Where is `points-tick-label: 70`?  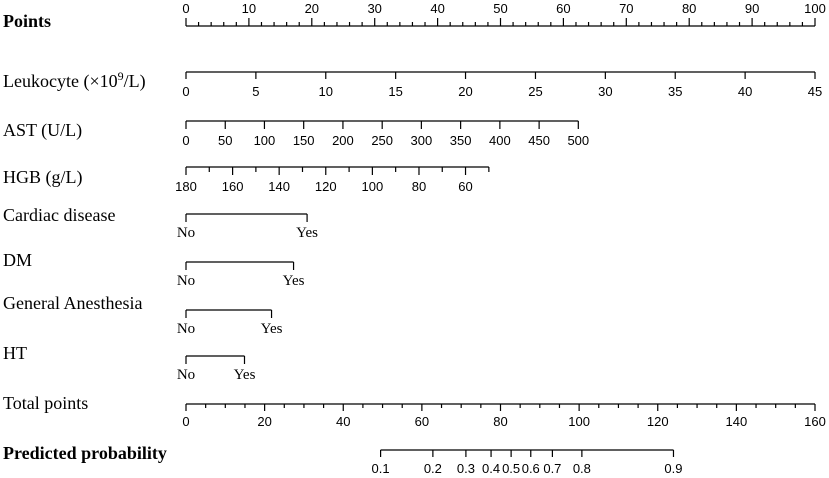
points-tick-label: 70 is located at coordinates (626, 8).